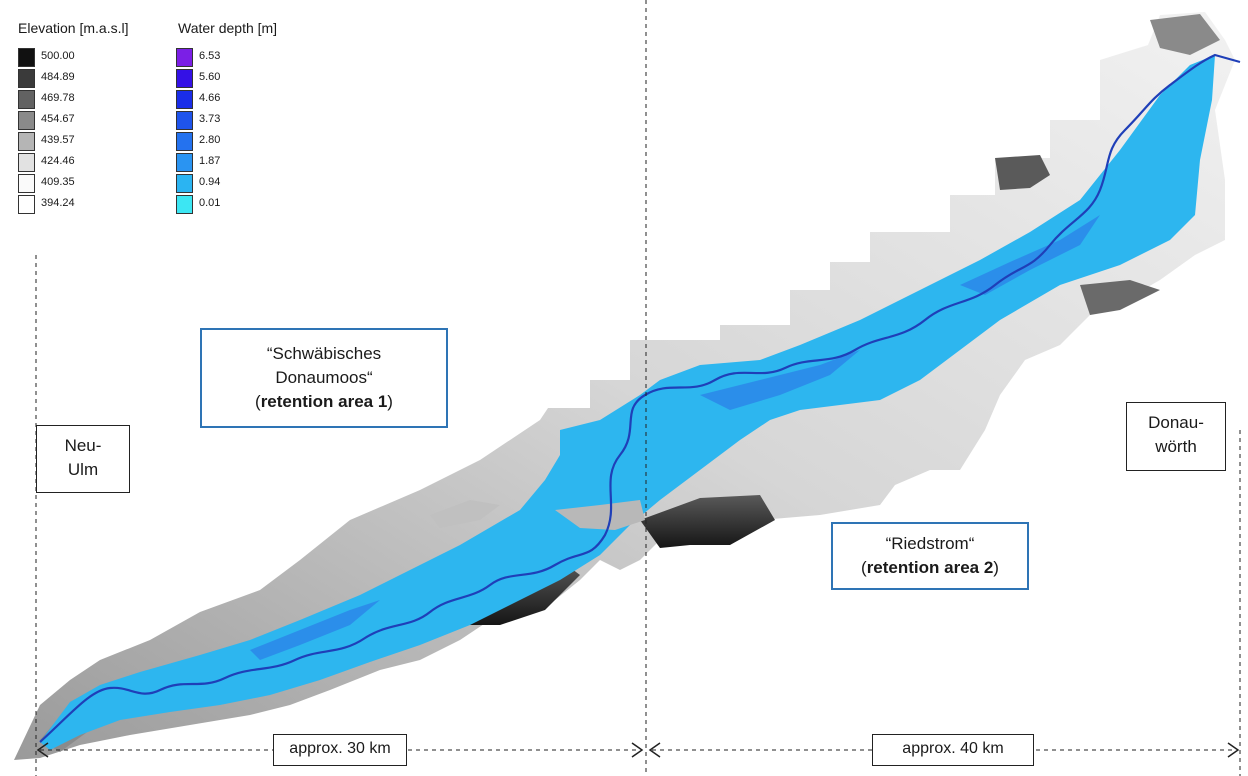  What do you see at coordinates (58, 98) in the screenshot?
I see `elevation-legend-value: 469.78` at bounding box center [58, 98].